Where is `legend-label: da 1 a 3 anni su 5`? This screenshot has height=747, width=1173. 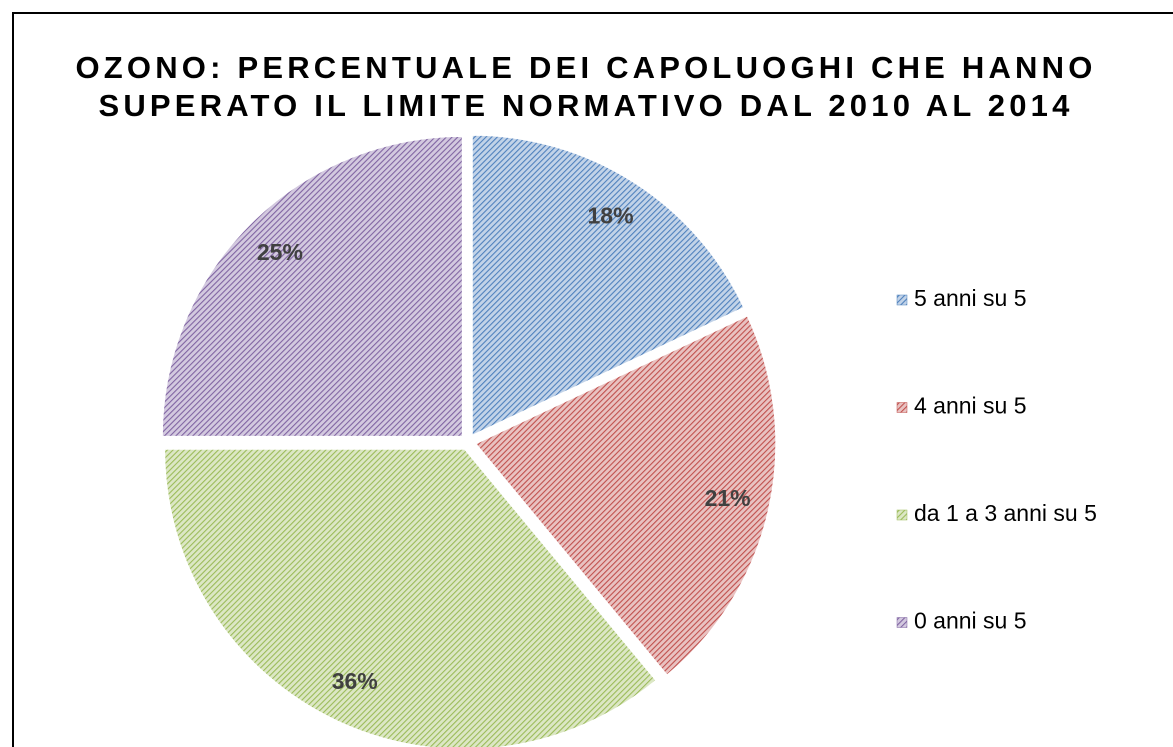 legend-label: da 1 a 3 anni su 5 is located at coordinates (1005, 513).